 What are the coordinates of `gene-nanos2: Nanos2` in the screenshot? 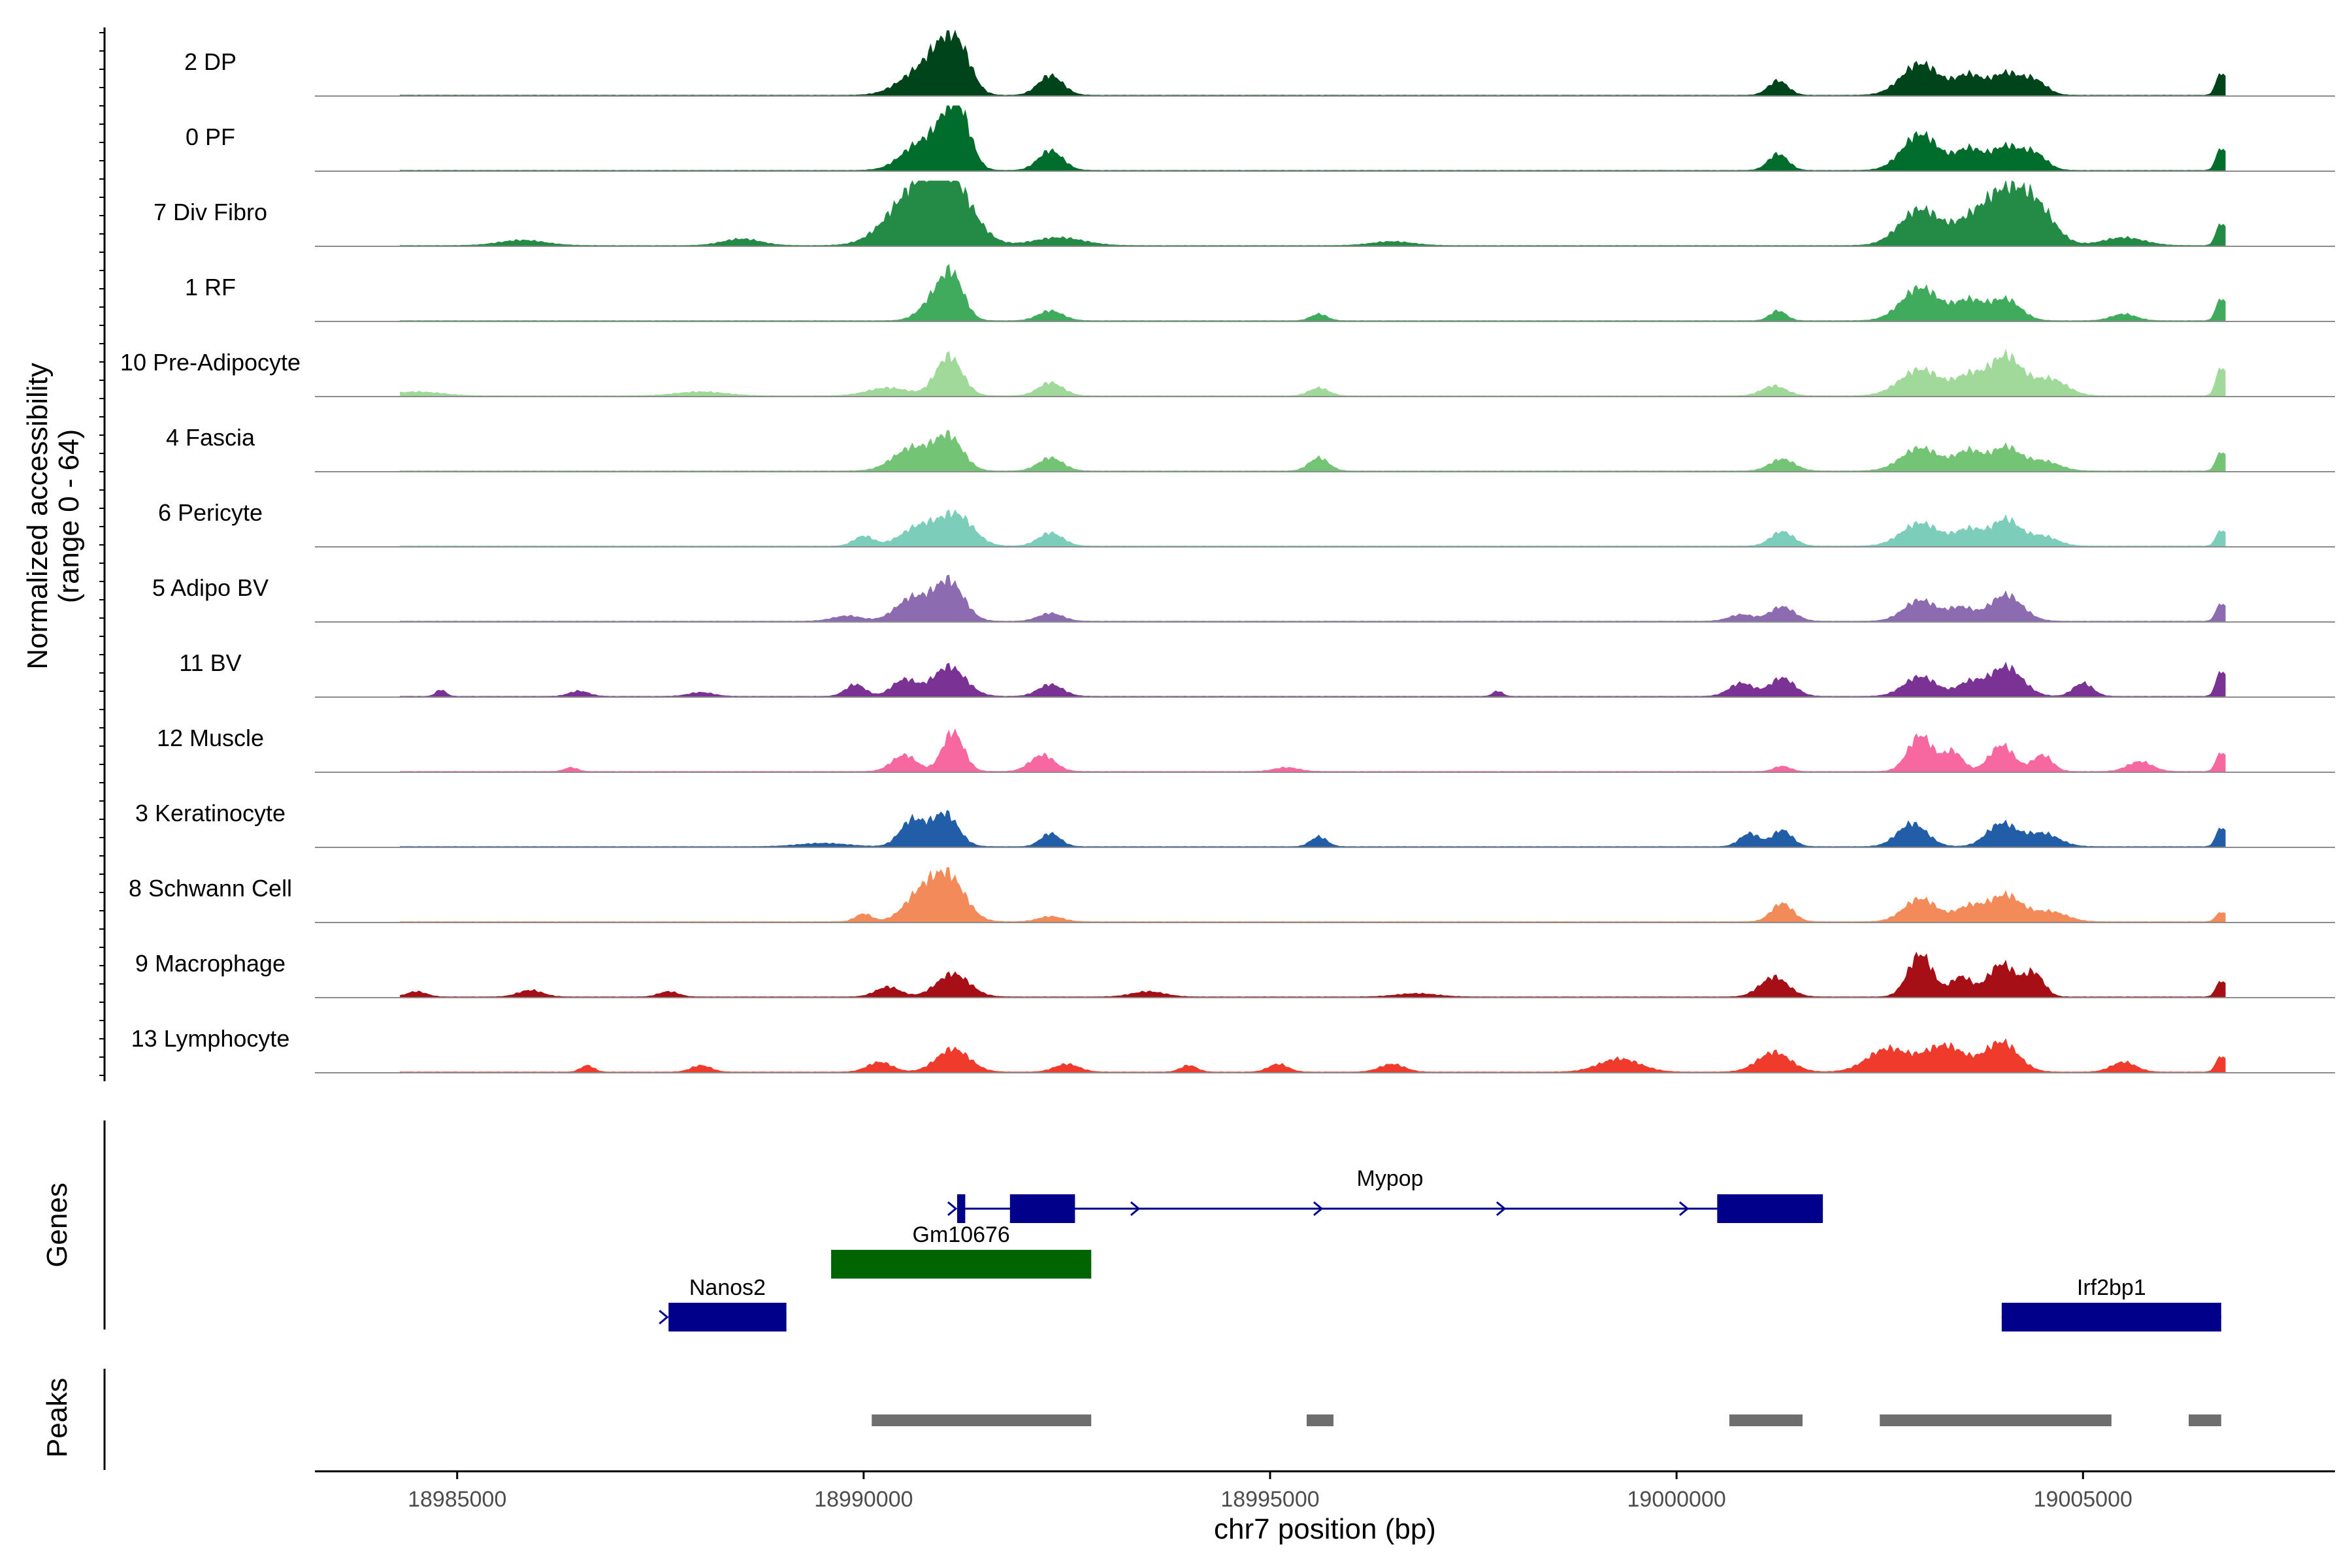 It's located at (723, 1303).